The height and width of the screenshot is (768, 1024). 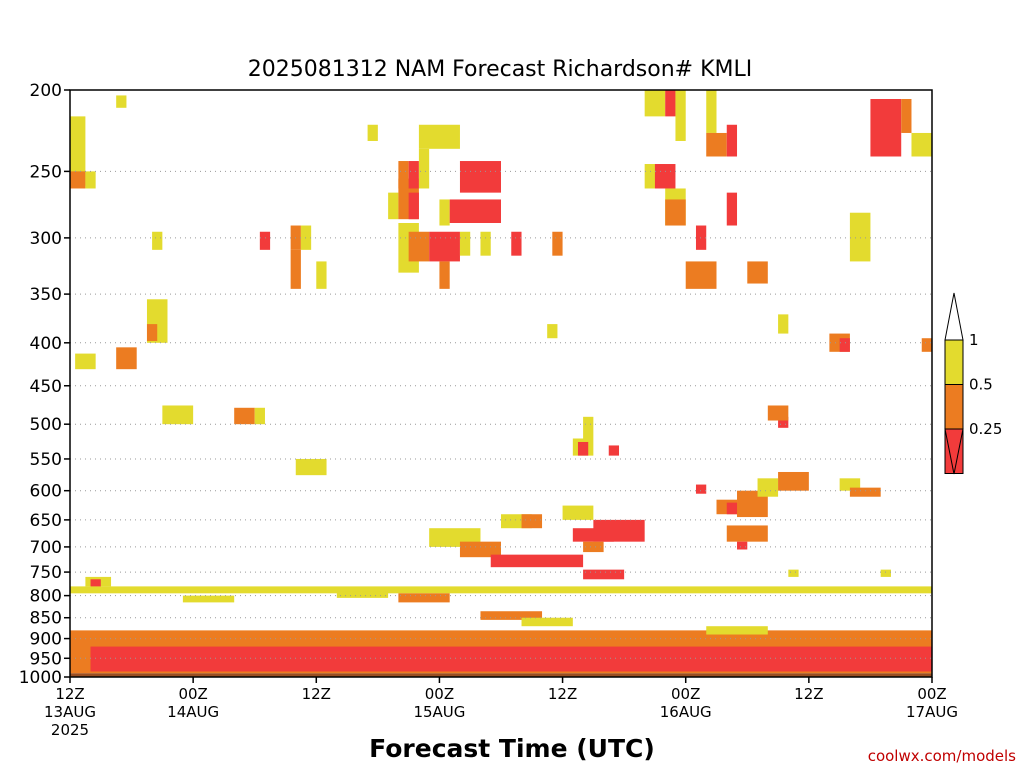 What do you see at coordinates (501, 675) in the screenshot?
I see `ground-layer` at bounding box center [501, 675].